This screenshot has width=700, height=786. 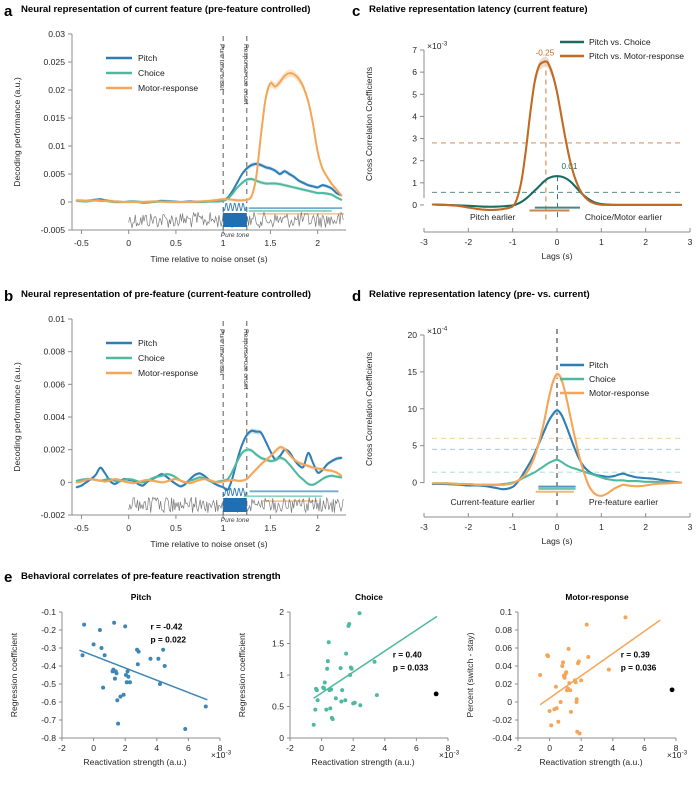 What do you see at coordinates (54, 62) in the screenshot?
I see `y-tick-label: 0.025` at bounding box center [54, 62].